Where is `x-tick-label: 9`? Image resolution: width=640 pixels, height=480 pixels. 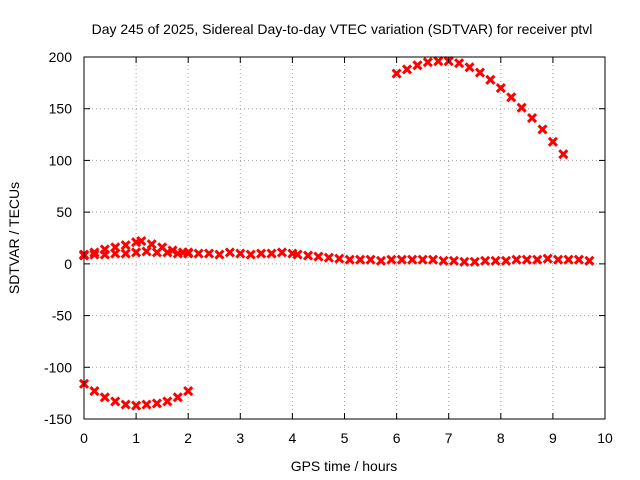
x-tick-label: 9 is located at coordinates (553, 438).